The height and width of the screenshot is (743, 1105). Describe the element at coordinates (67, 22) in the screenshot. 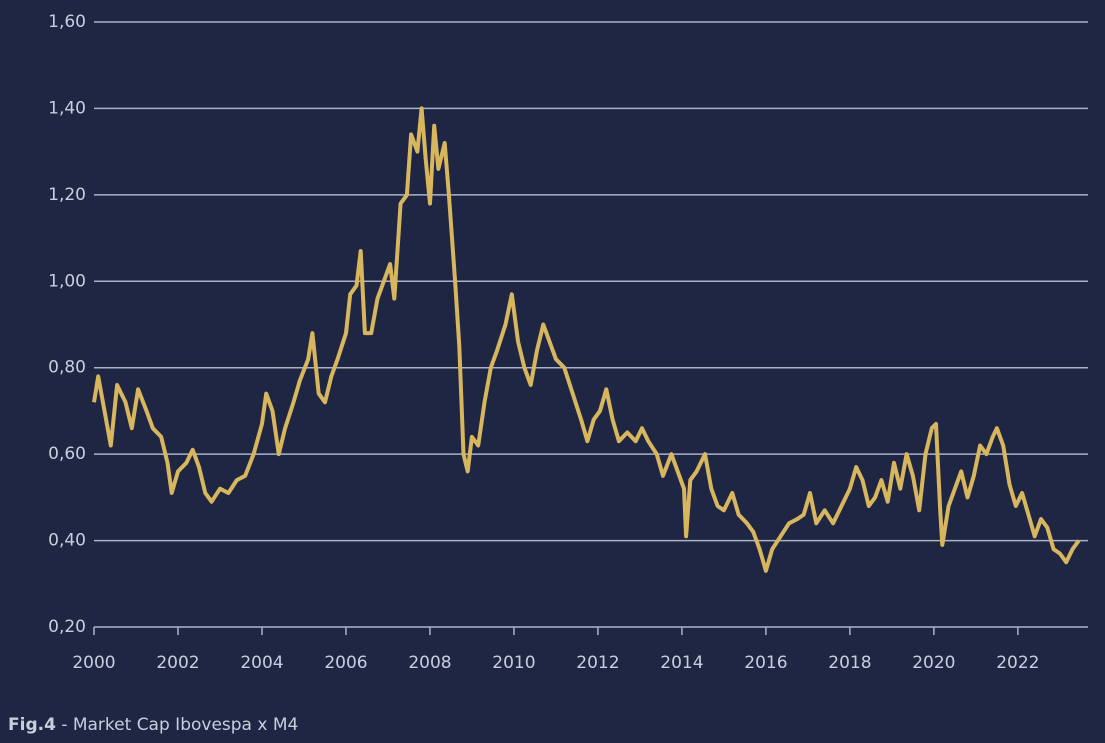

I see `y-tick-label: 1,60` at that location.